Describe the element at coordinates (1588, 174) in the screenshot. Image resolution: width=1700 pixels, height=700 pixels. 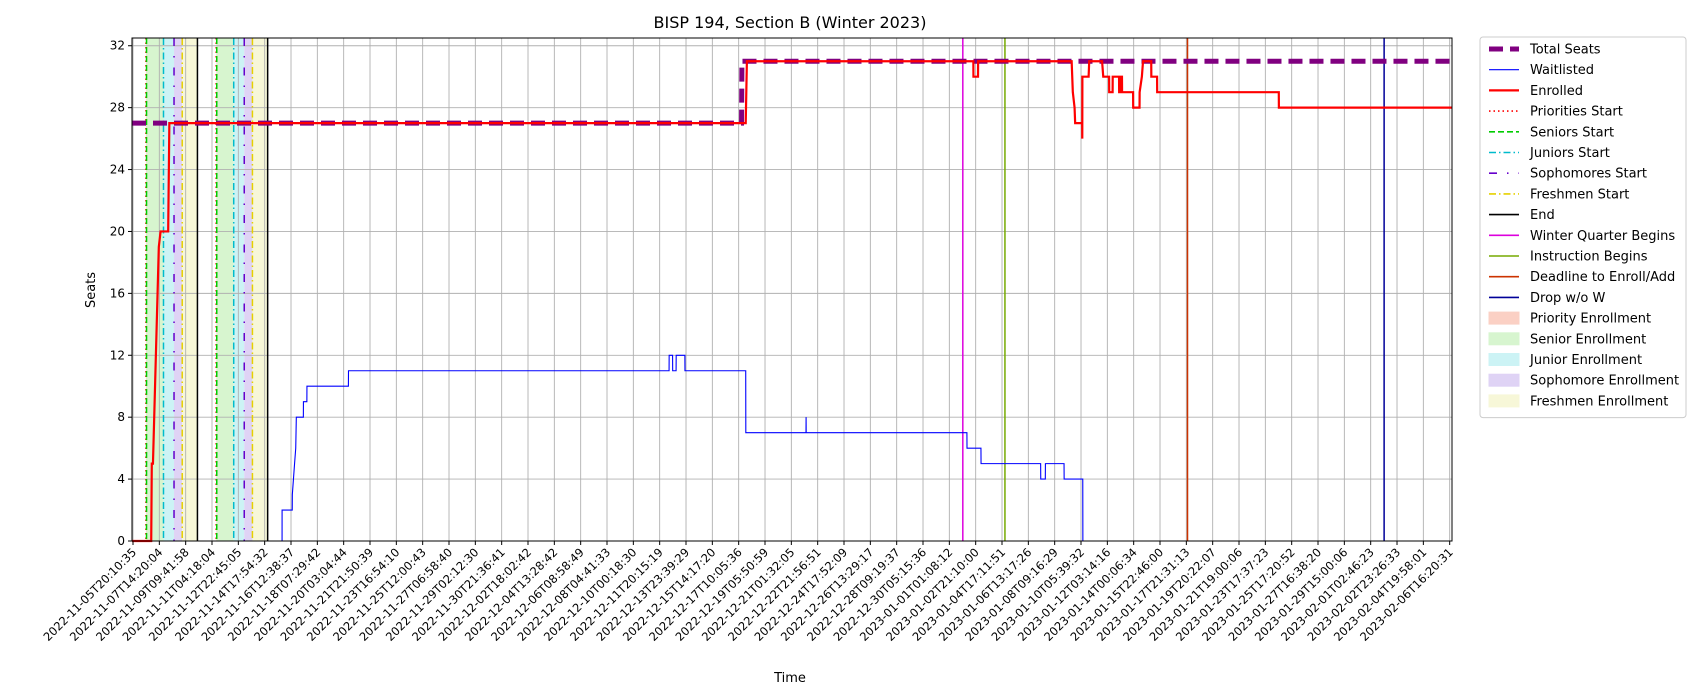
I see `legend-label-sophomores-start: Sophomores Start` at that location.